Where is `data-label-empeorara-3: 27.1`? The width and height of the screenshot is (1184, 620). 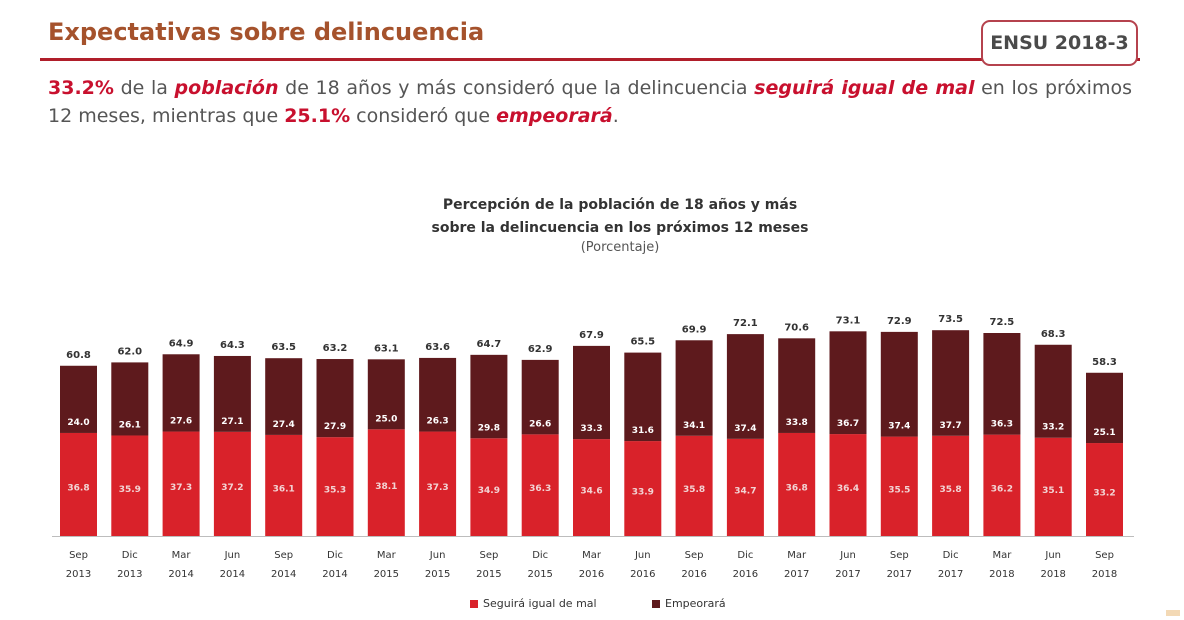 data-label-empeorara-3: 27.1 is located at coordinates (232, 422).